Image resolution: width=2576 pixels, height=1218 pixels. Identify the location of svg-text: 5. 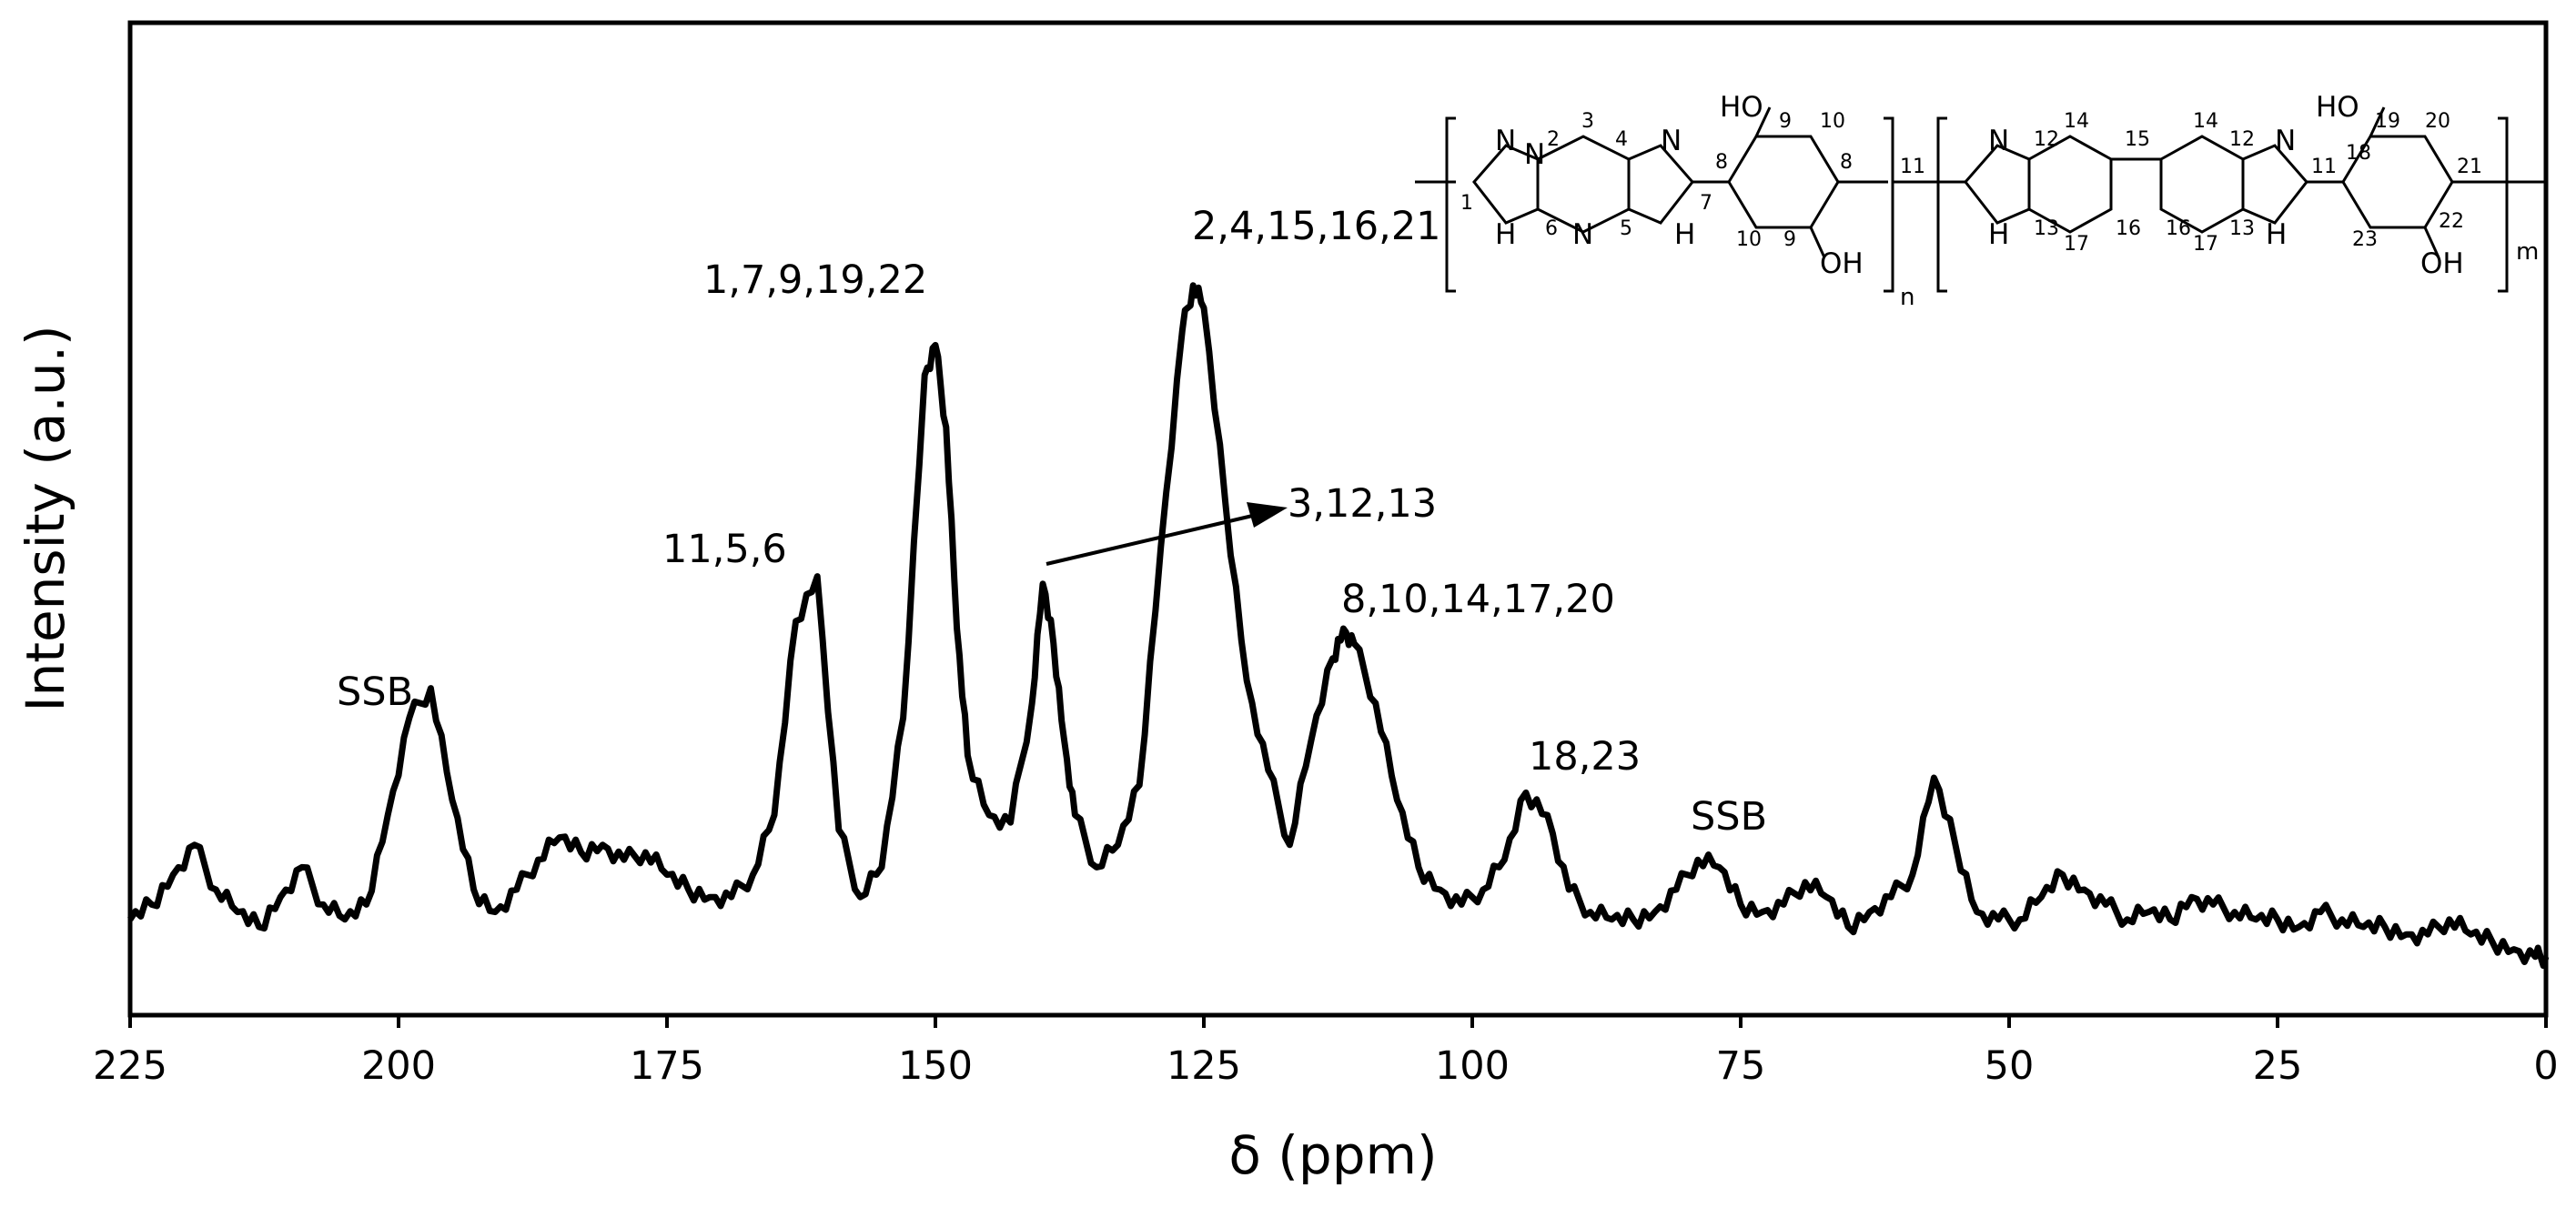
(1626, 228).